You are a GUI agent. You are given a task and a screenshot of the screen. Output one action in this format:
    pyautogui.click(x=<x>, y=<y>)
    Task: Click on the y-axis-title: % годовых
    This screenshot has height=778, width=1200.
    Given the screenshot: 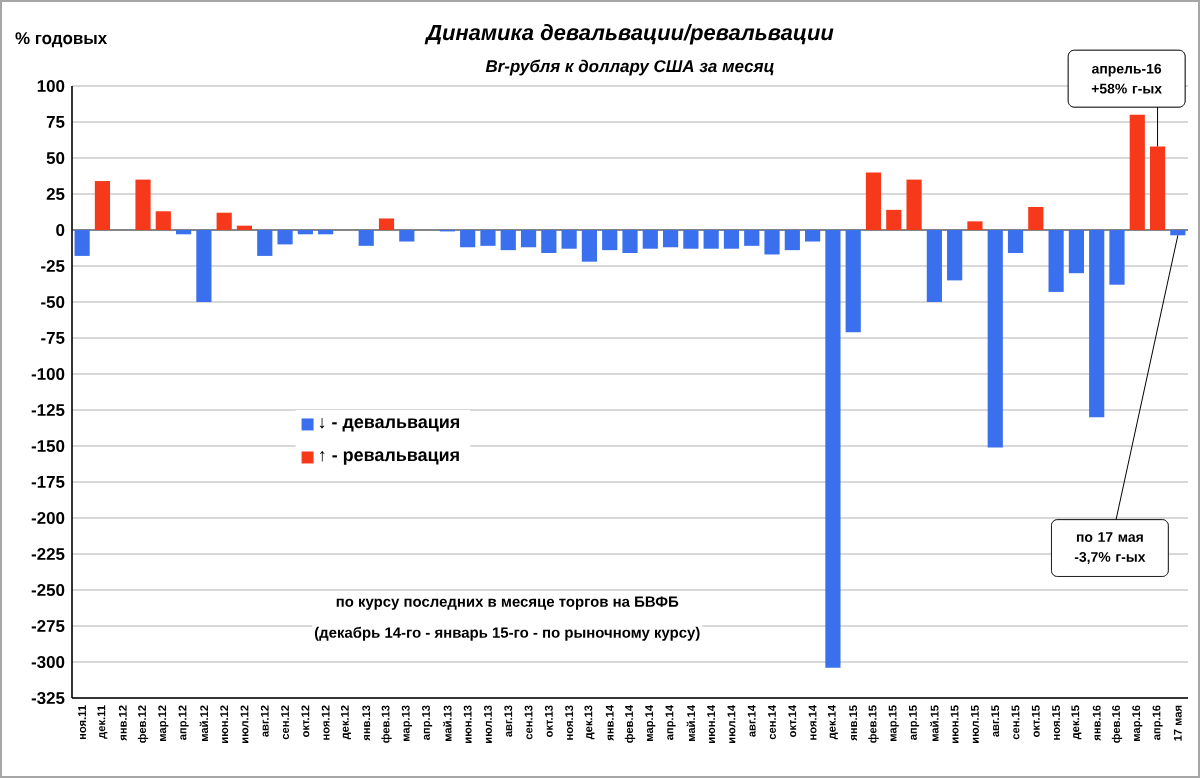 What is the action you would take?
    pyautogui.click(x=61, y=40)
    